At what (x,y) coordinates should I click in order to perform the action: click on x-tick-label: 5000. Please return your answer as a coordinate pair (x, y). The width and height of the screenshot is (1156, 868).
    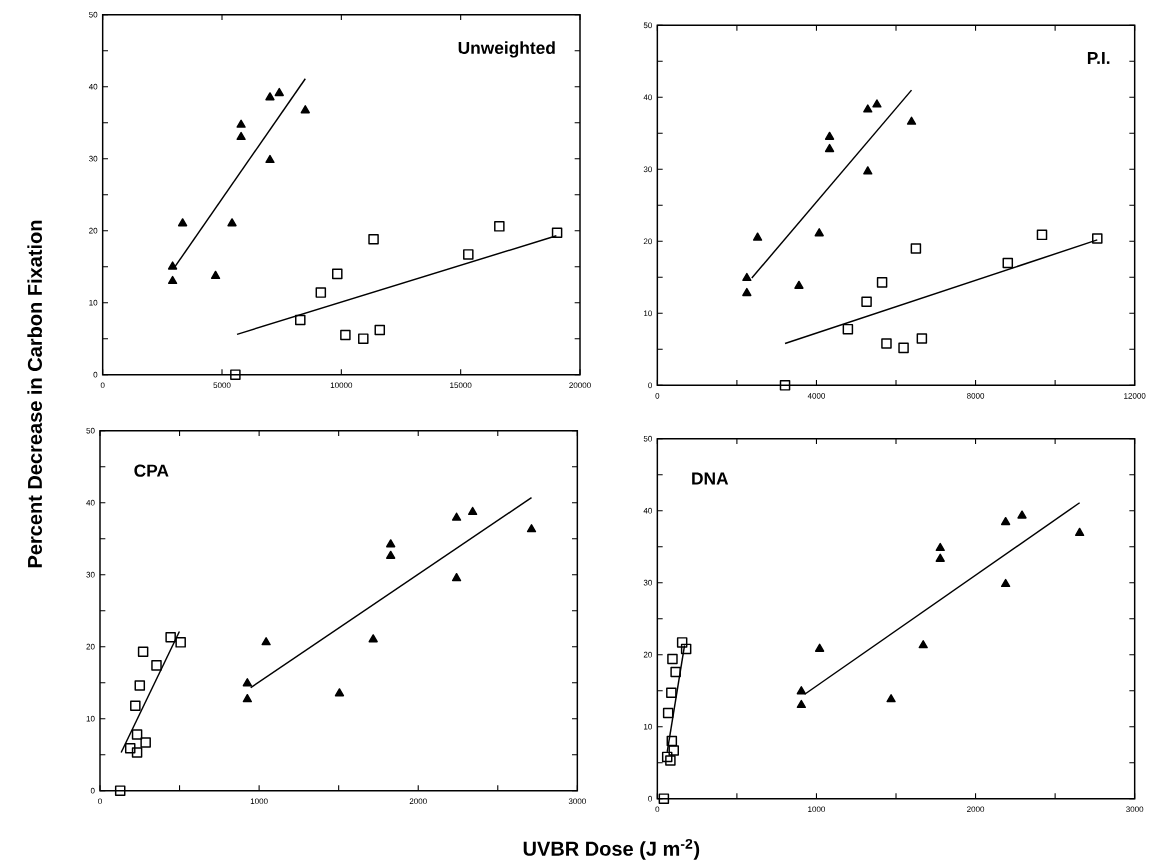
    Looking at the image, I should click on (222, 385).